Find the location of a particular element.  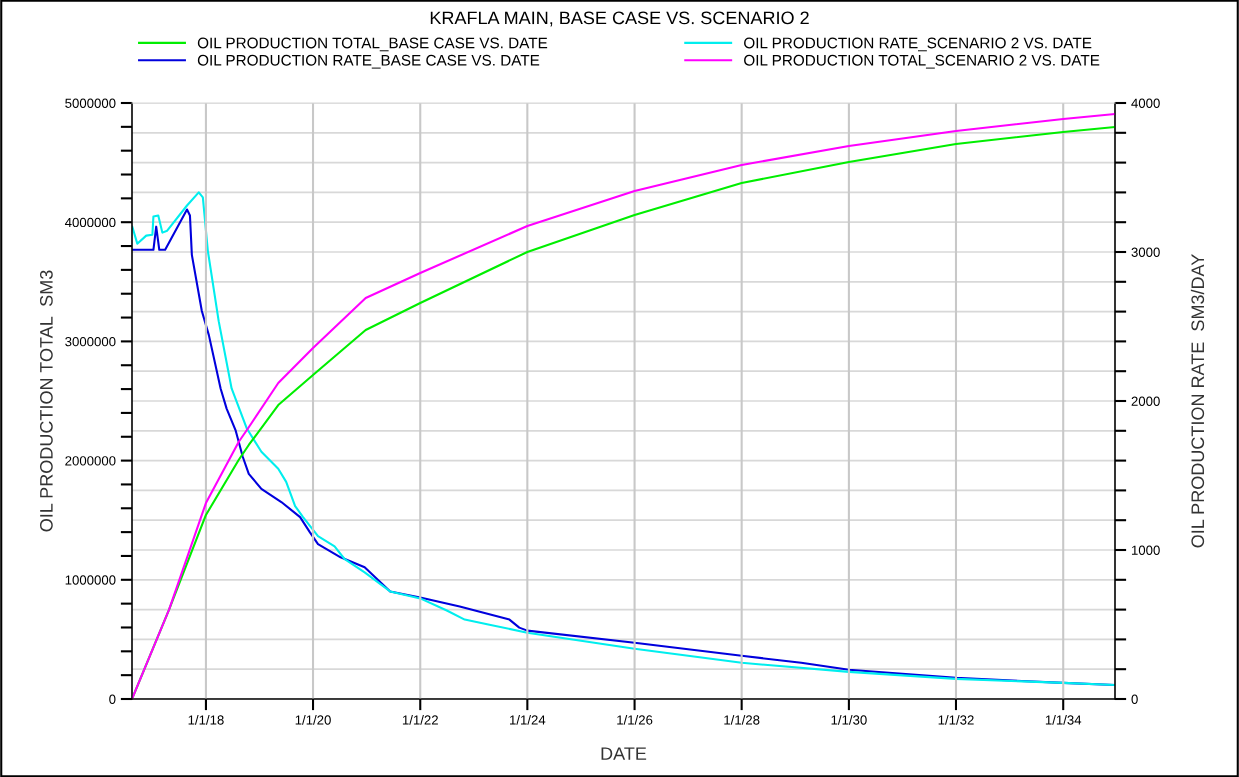

y-tick-label: 3000000 is located at coordinates (90, 341).